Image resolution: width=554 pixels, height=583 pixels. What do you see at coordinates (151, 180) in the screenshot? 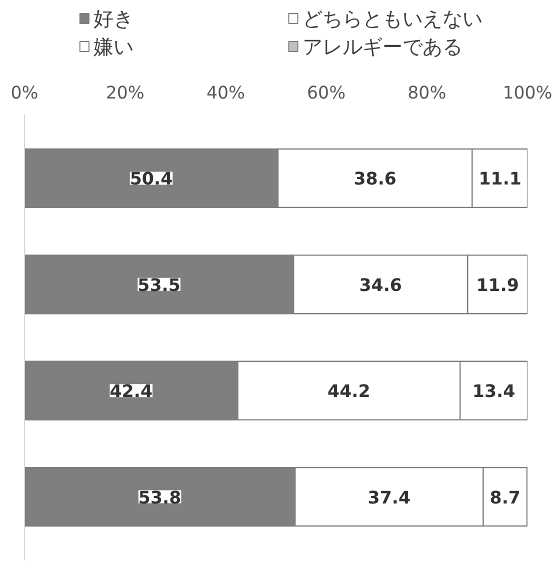
I see `data-label: 50.4` at bounding box center [151, 180].